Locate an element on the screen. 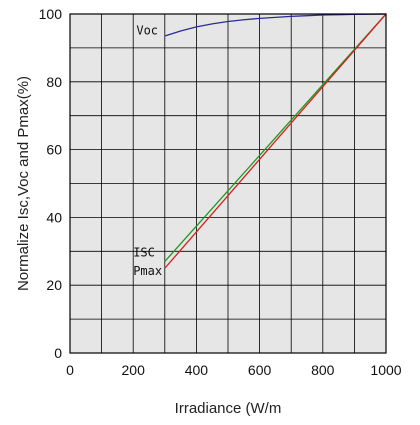 Image resolution: width=420 pixels, height=425 pixels. y-tick-label: 0 is located at coordinates (58, 353).